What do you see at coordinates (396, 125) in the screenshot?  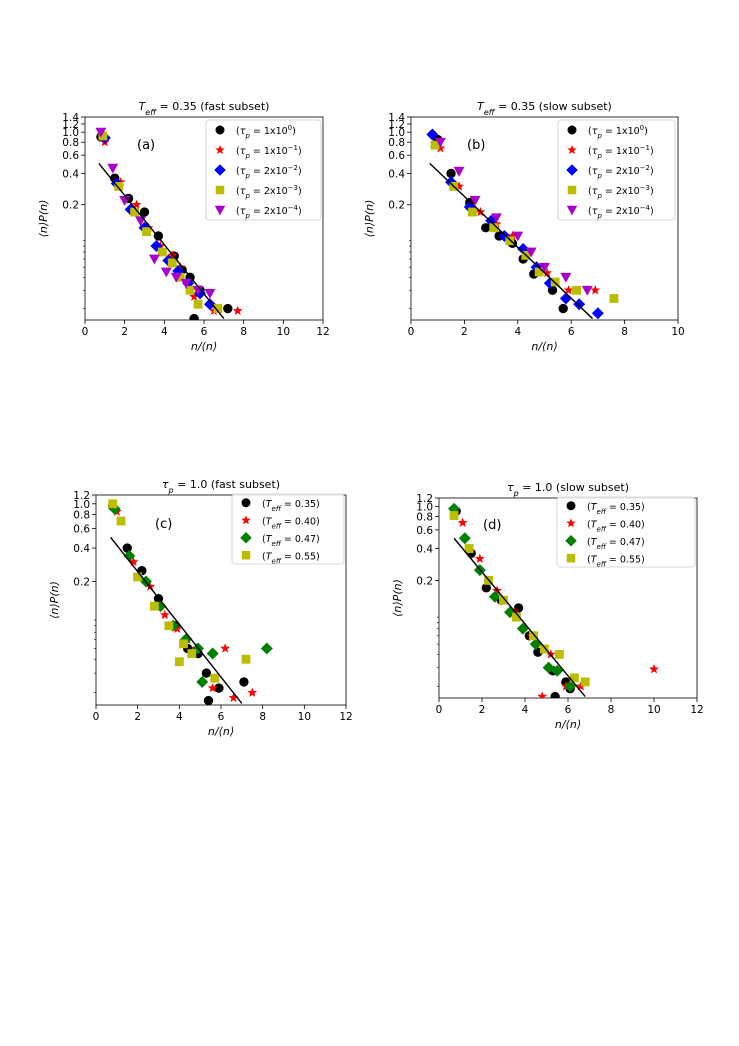 I see `y-tick-label: 1.2` at bounding box center [396, 125].